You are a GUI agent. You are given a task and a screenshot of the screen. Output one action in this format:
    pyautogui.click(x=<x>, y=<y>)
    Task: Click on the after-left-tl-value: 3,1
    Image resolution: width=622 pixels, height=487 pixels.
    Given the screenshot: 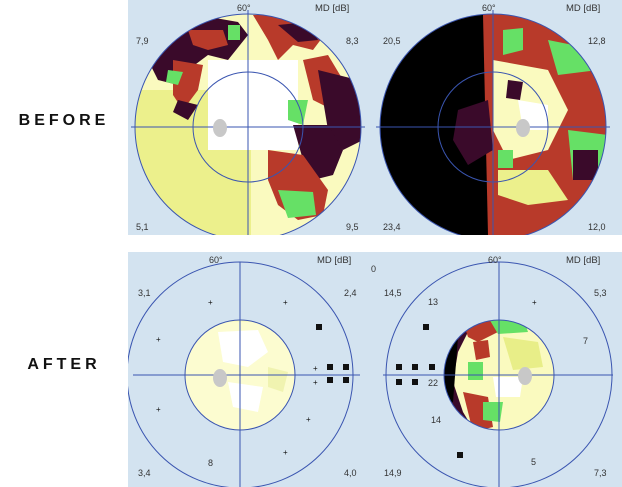 What is the action you would take?
    pyautogui.click(x=144, y=293)
    